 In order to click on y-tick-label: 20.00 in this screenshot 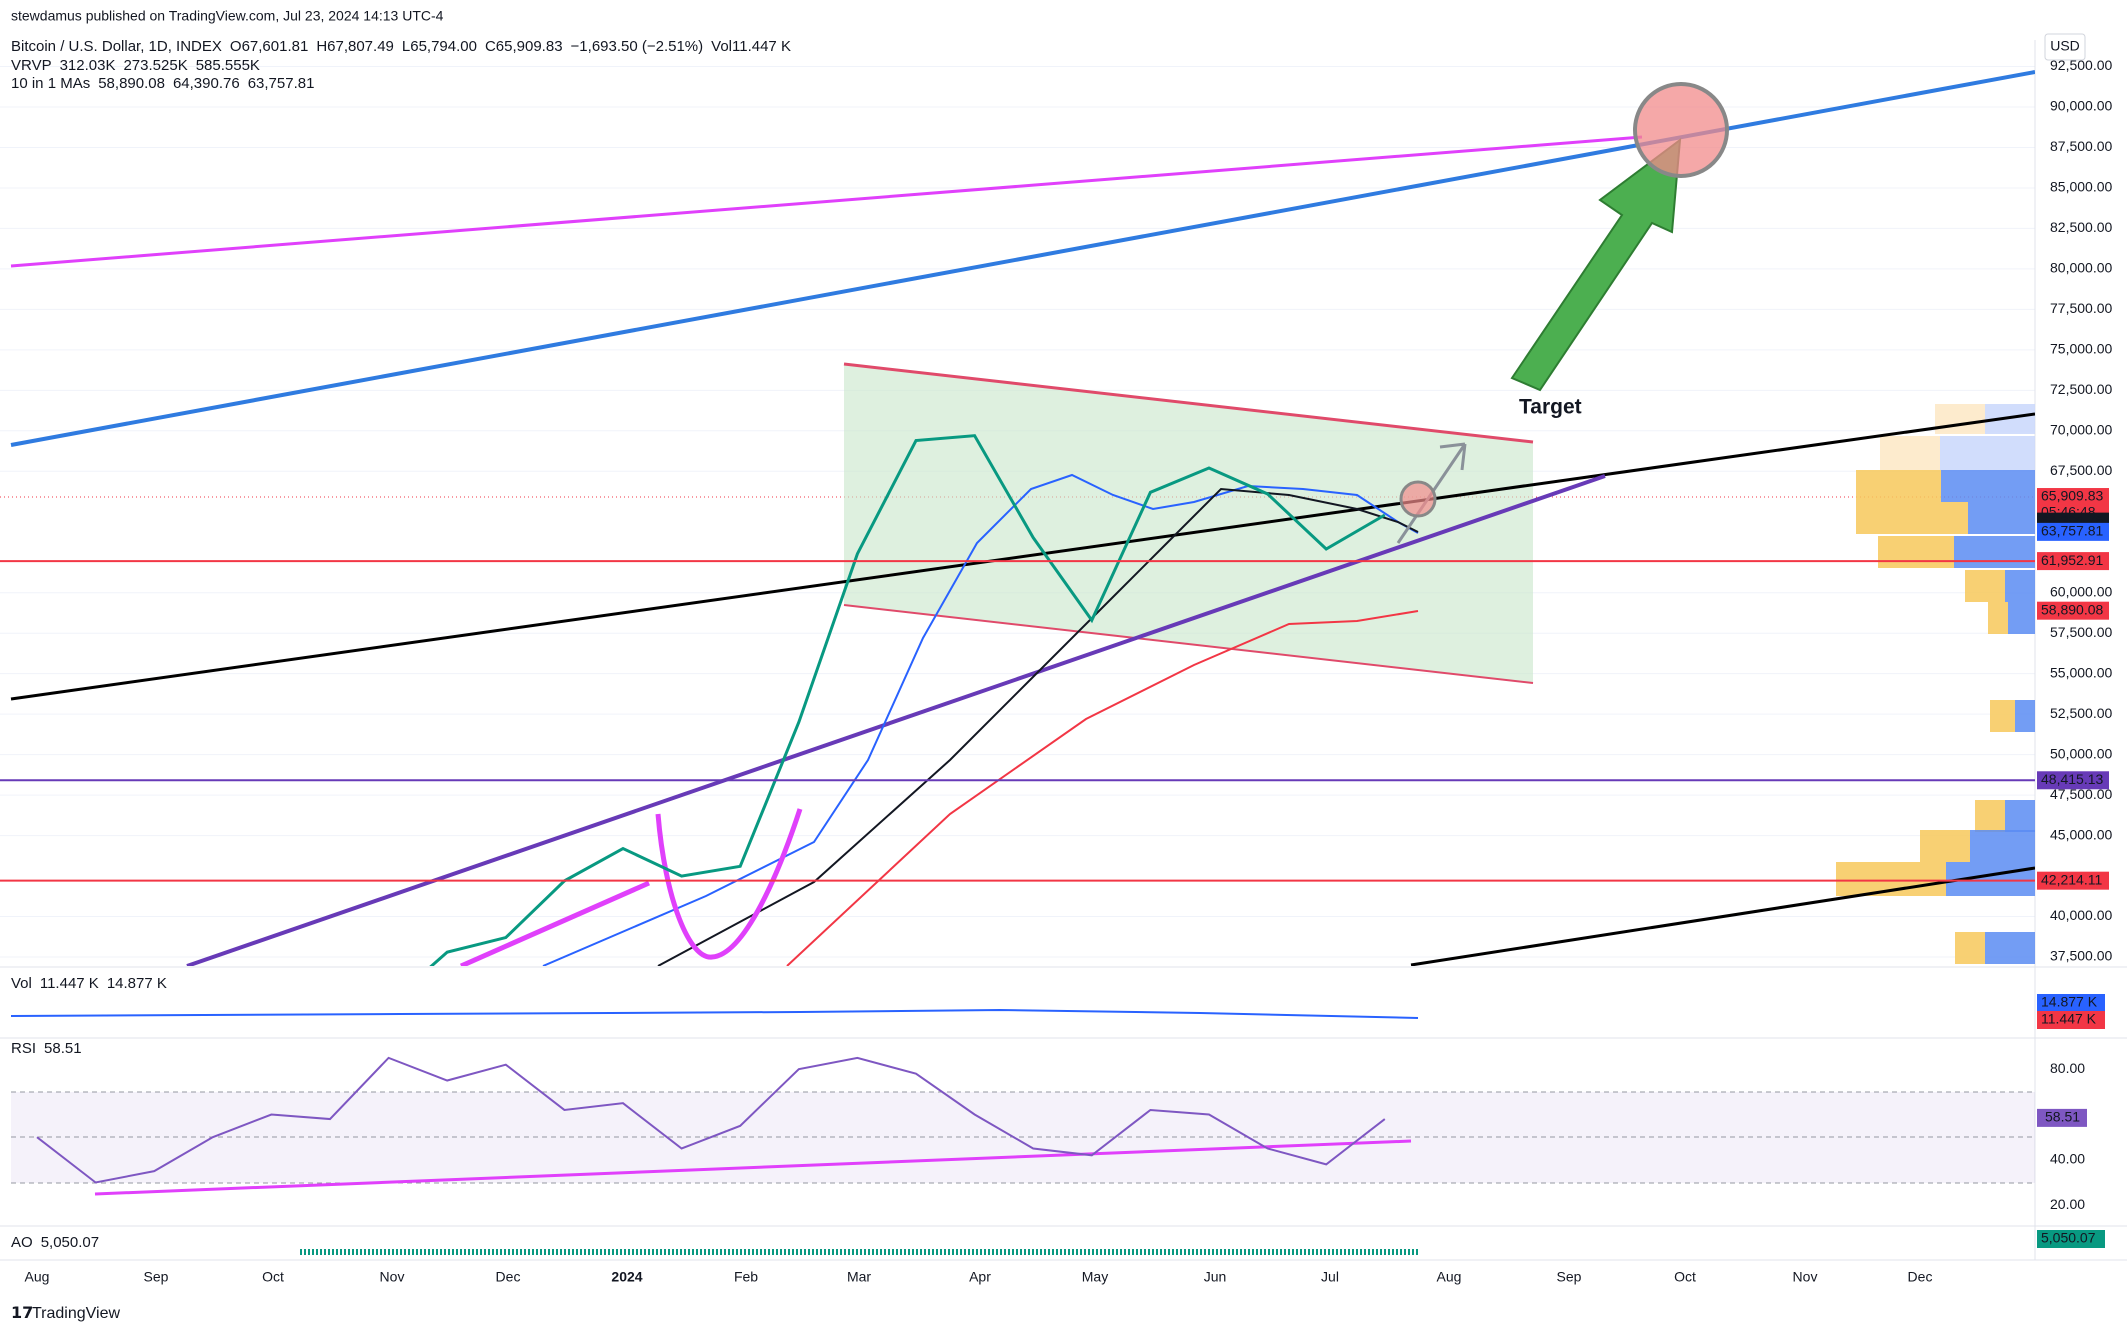, I will do `click(2067, 1204)`.